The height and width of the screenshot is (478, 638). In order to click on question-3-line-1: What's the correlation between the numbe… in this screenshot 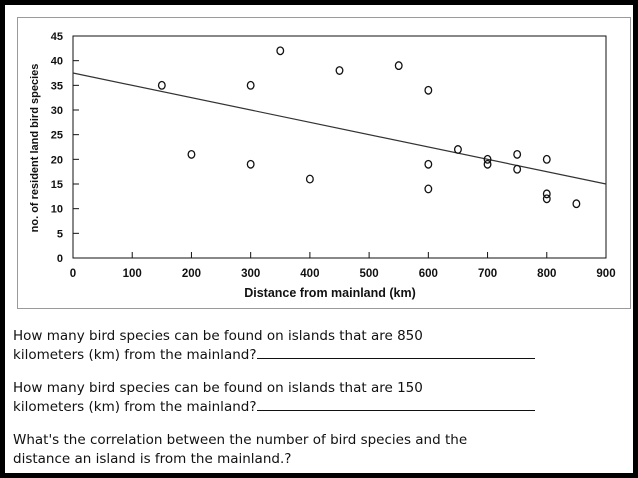, I will do `click(240, 440)`.